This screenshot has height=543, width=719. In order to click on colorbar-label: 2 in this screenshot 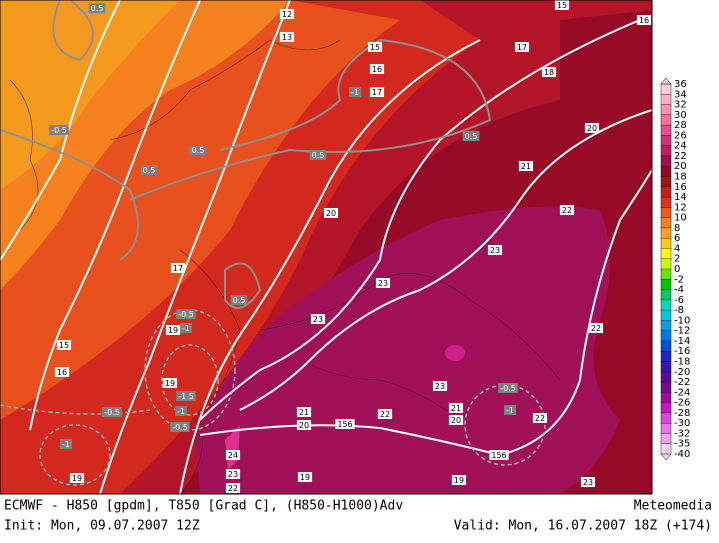, I will do `click(677, 259)`.